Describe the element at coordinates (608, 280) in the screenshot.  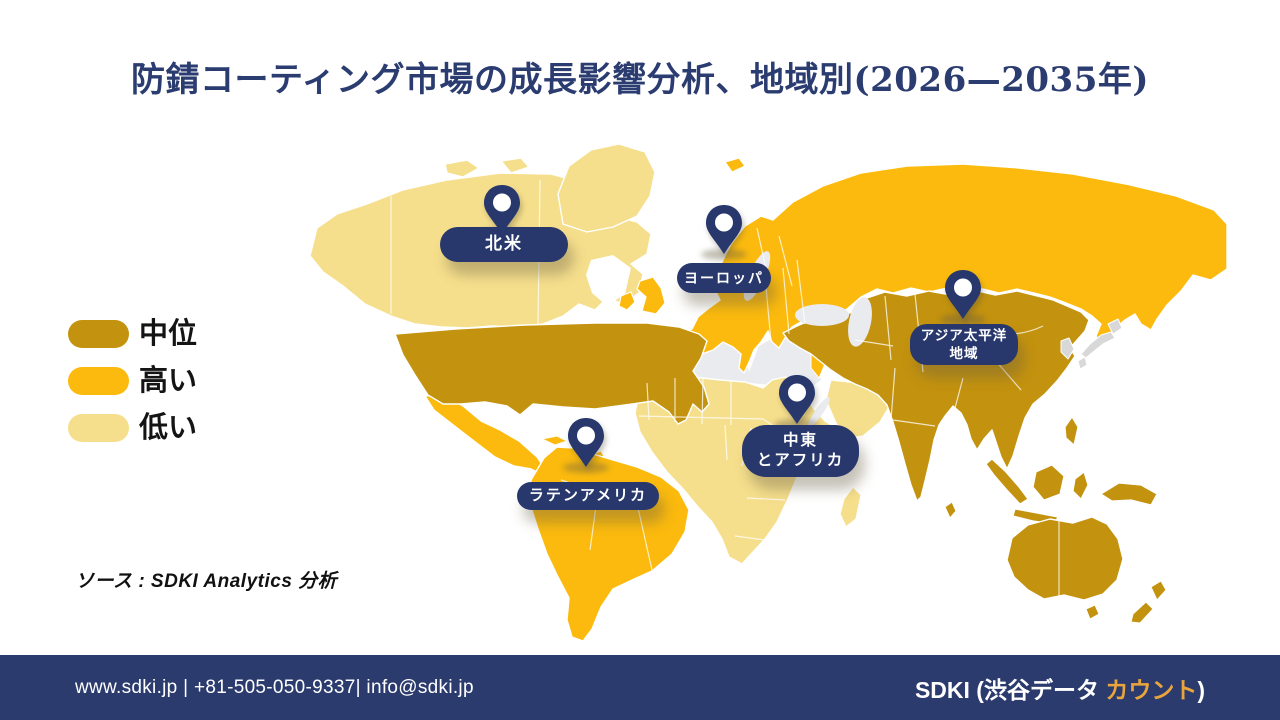
I see `sea-hudson-bay` at that location.